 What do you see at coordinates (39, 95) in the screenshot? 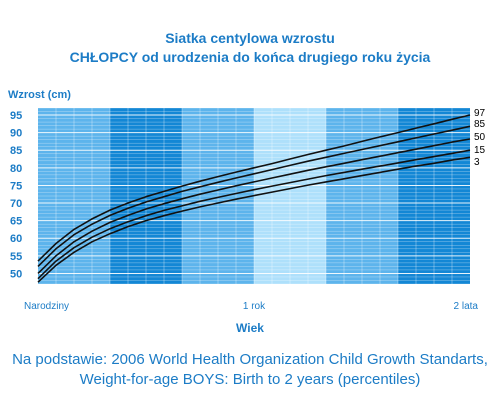
I see `y-axis-label: Wzrost (cm)` at bounding box center [39, 95].